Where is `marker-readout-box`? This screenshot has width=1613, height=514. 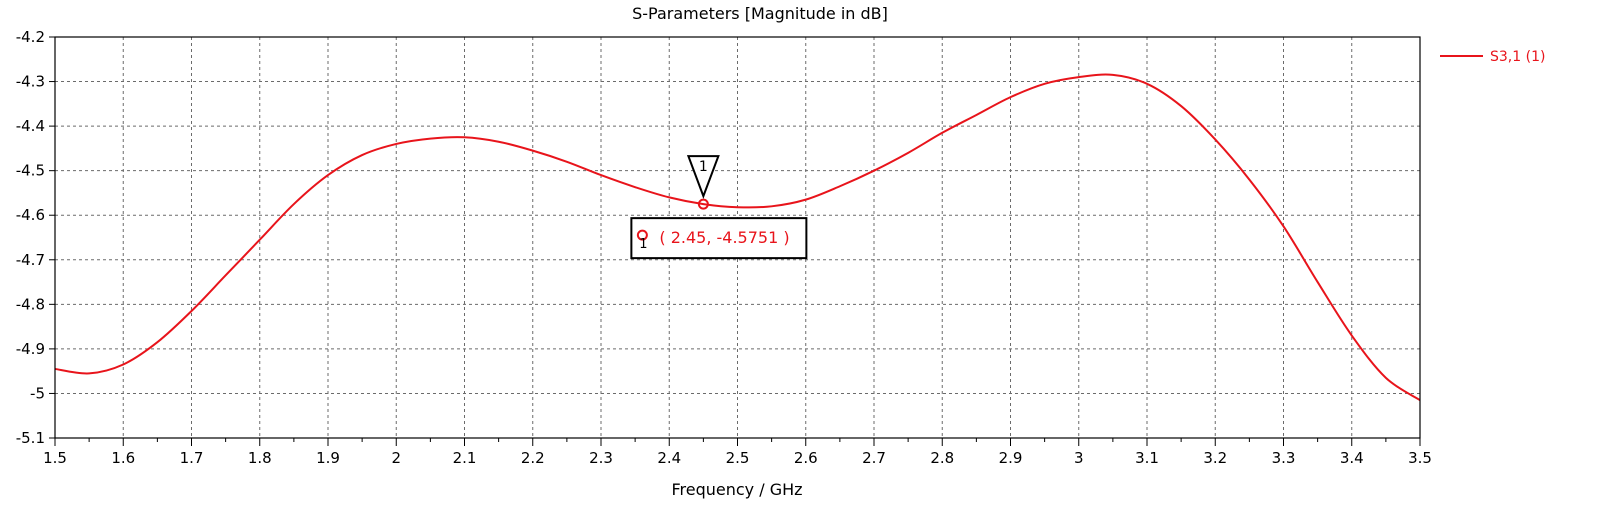 marker-readout-box is located at coordinates (719, 238).